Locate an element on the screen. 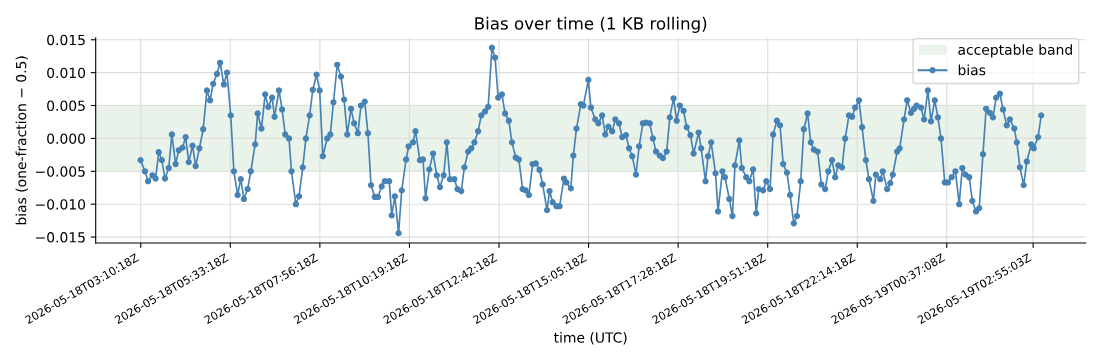 The height and width of the screenshot is (360, 1100). y-tick-label: 0.000 is located at coordinates (66, 138).